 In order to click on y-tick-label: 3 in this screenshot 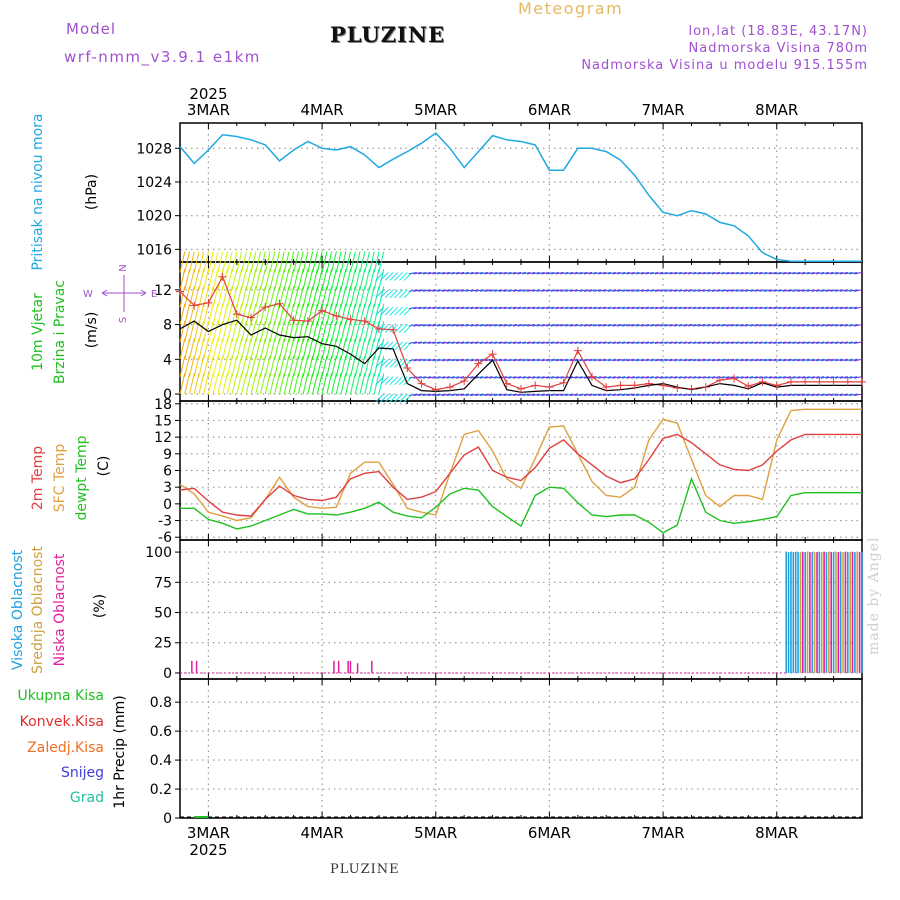, I will do `click(167, 488)`.